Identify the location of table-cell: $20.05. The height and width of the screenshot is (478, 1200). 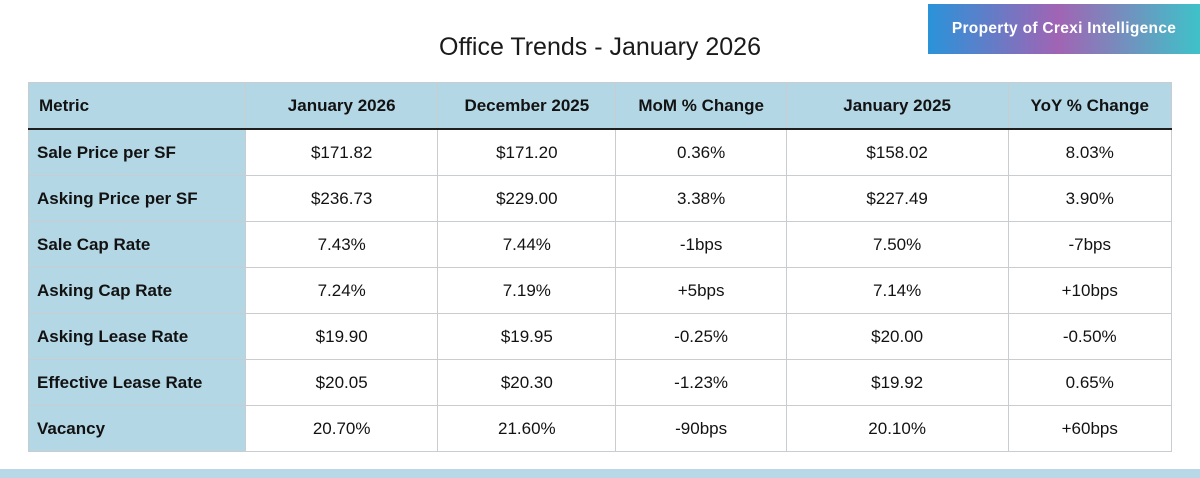
(342, 382).